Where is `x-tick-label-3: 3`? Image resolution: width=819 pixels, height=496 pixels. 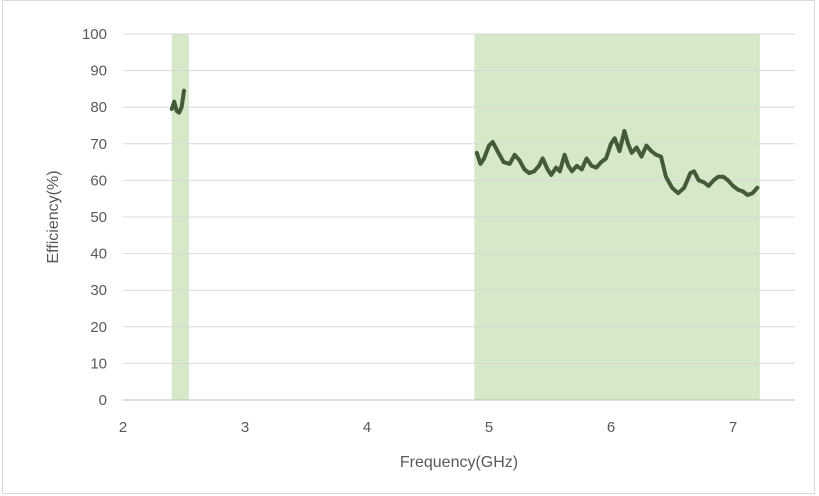 x-tick-label-3: 3 is located at coordinates (245, 427).